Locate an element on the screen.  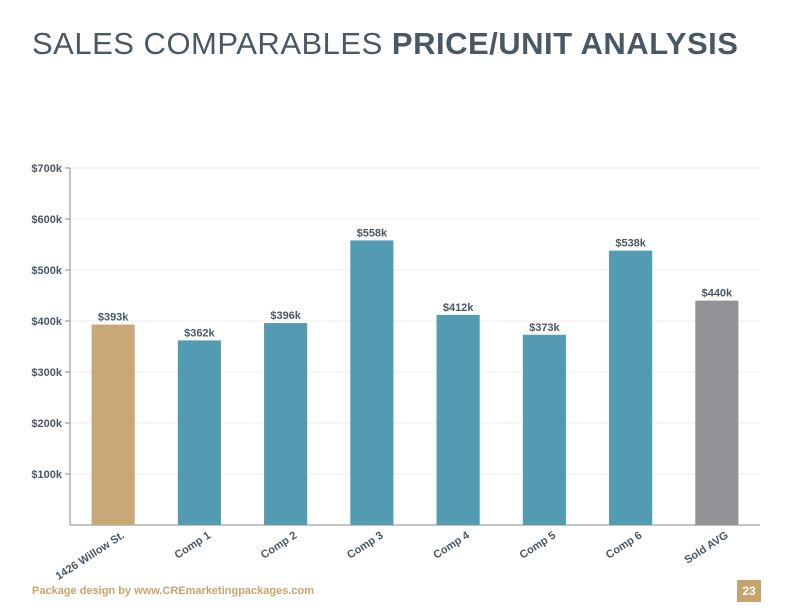
x-tick-label: Comp 6 is located at coordinates (624, 545).